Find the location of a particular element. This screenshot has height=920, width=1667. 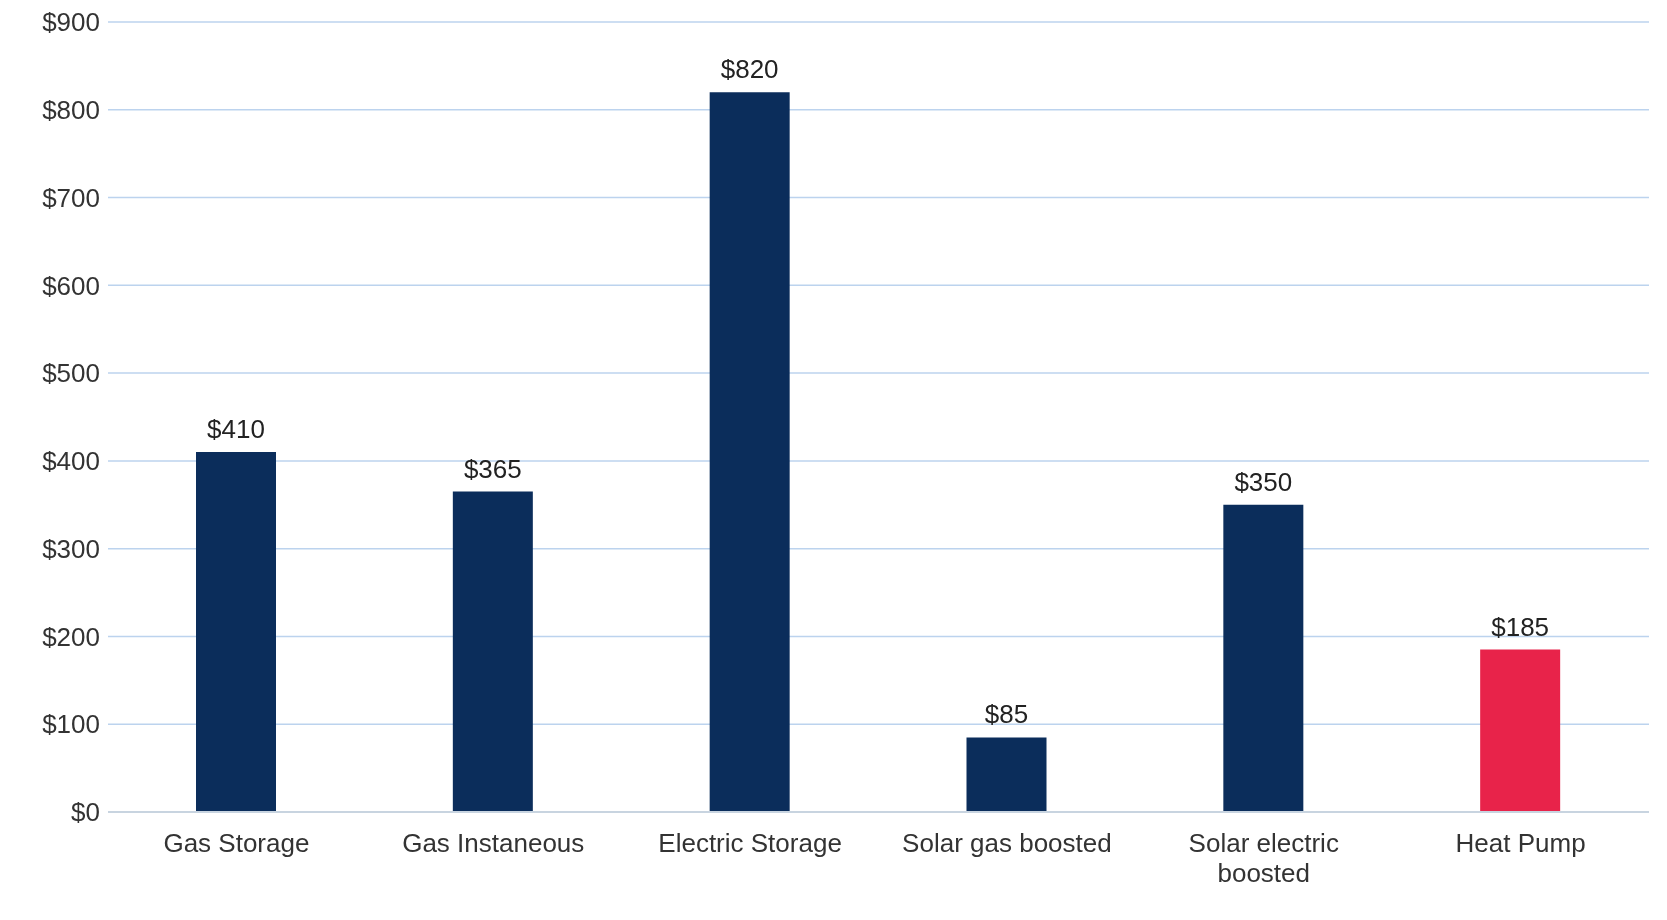

y-tick-label: $300 is located at coordinates (71, 548).